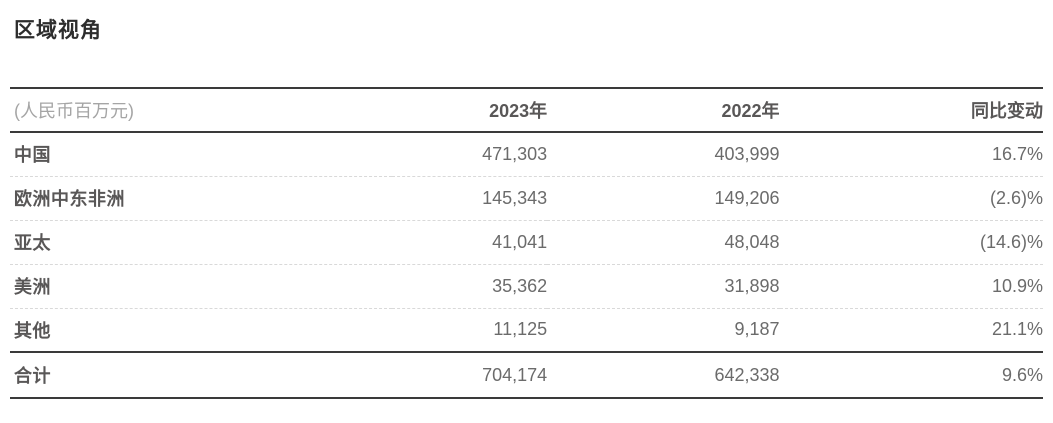  Describe the element at coordinates (201, 110) in the screenshot. I see `unit-label: (人民币百万元)` at that location.